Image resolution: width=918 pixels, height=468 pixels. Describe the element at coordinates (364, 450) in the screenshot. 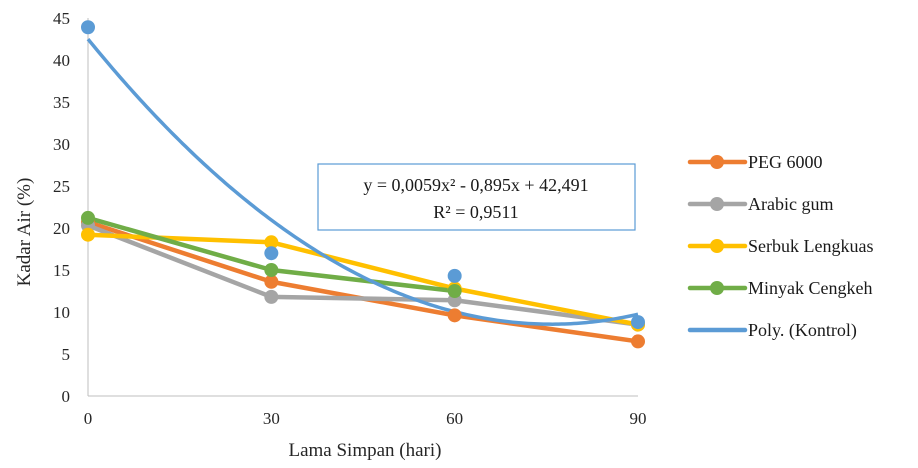

I see `x-axis-label: Lama Simpan (hari)` at that location.